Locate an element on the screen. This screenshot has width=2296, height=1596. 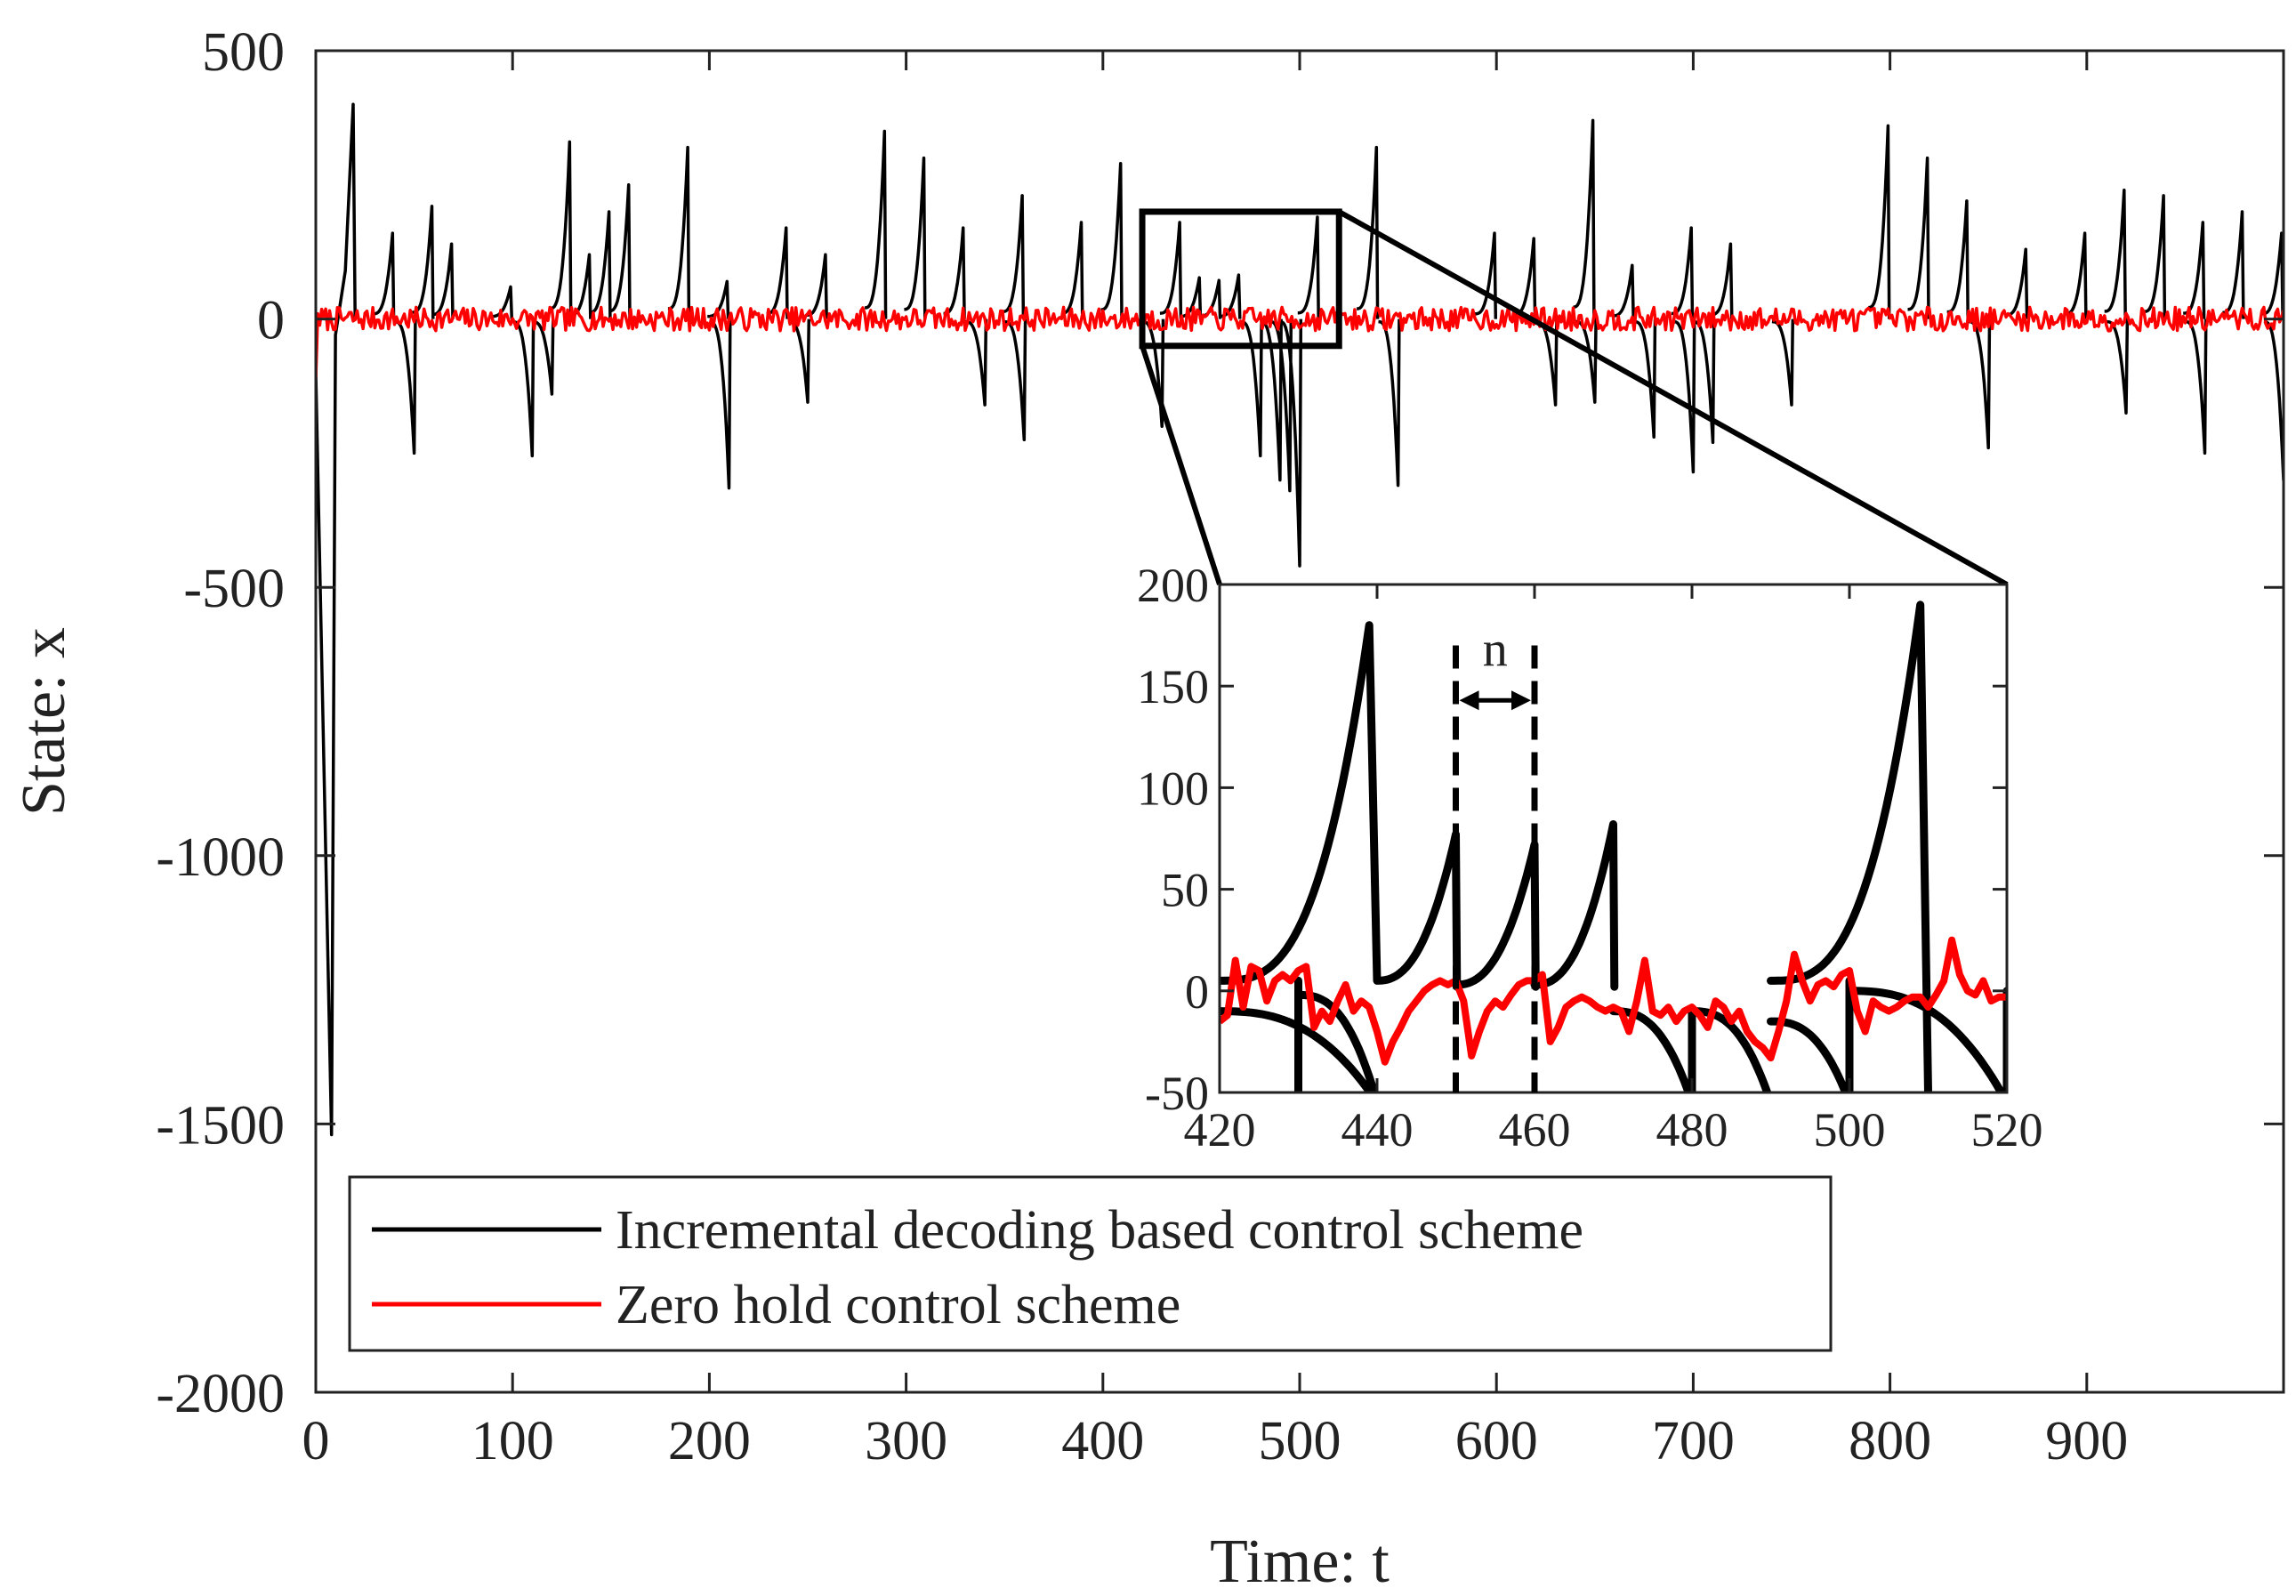
x-axis-label: Time: t is located at coordinates (1300, 1561).